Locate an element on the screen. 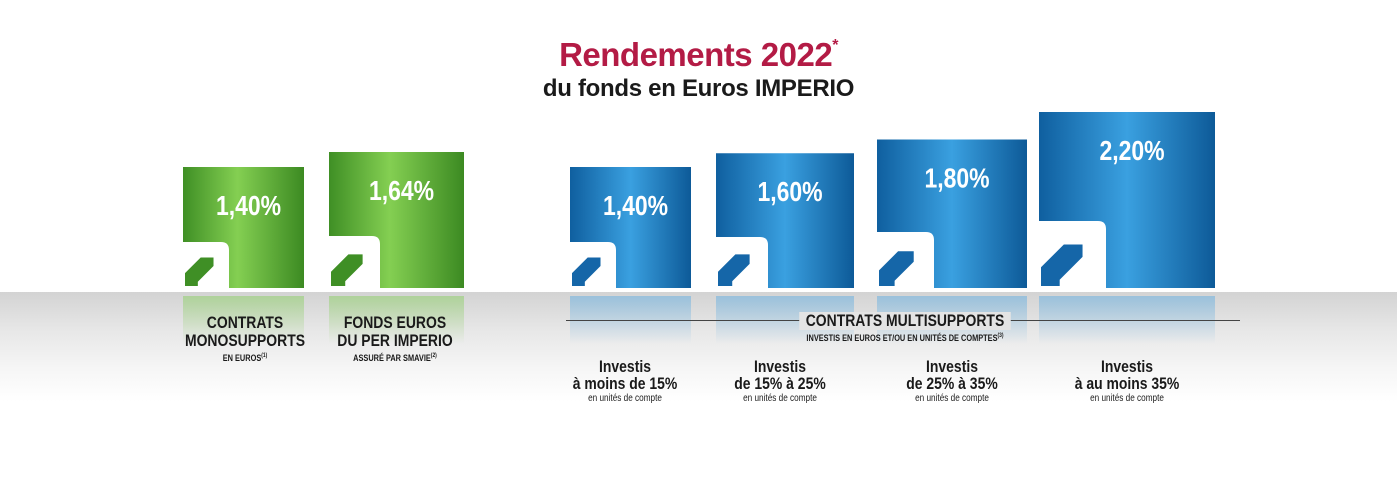 This screenshot has width=1397, height=485. caption-monosupports: CONTRATS MONOSUPPORTS EN EUROS(1) is located at coordinates (245, 338).